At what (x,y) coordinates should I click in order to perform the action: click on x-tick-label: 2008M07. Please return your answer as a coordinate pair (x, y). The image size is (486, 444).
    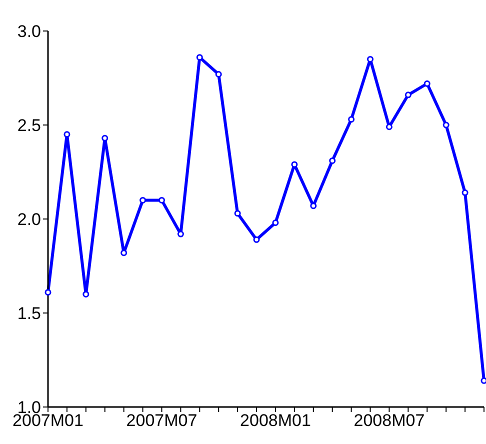
    Looking at the image, I should click on (389, 420).